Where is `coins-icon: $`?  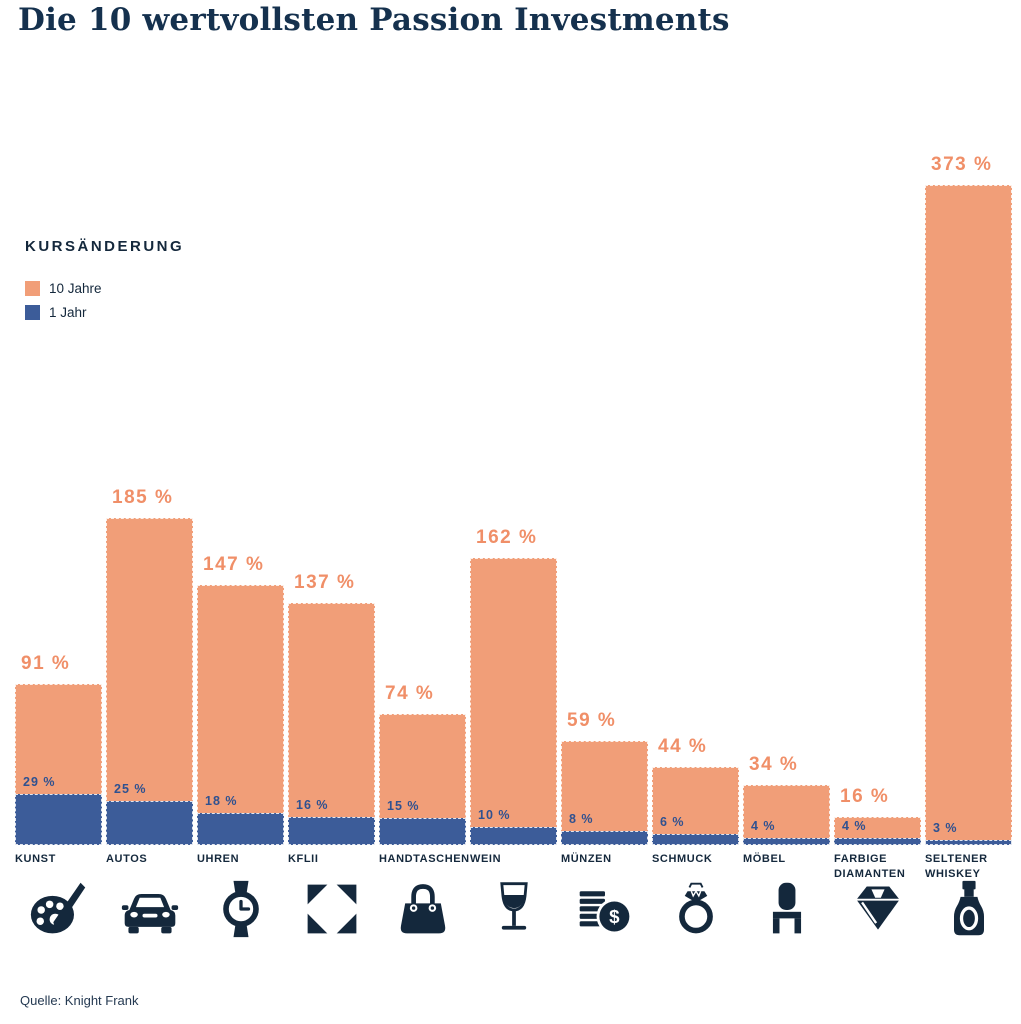 coins-icon: $ is located at coordinates (604, 909).